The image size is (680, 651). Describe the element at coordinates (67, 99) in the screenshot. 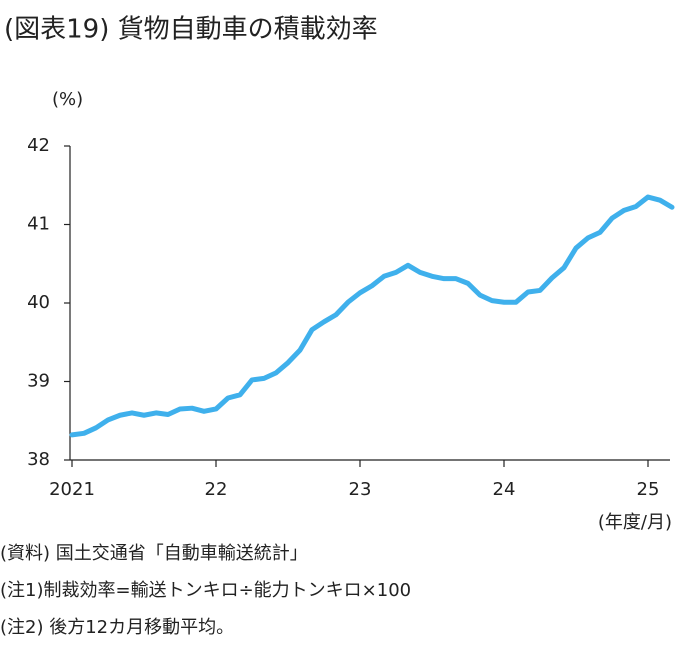

I see `y-axis-label: (%)` at that location.